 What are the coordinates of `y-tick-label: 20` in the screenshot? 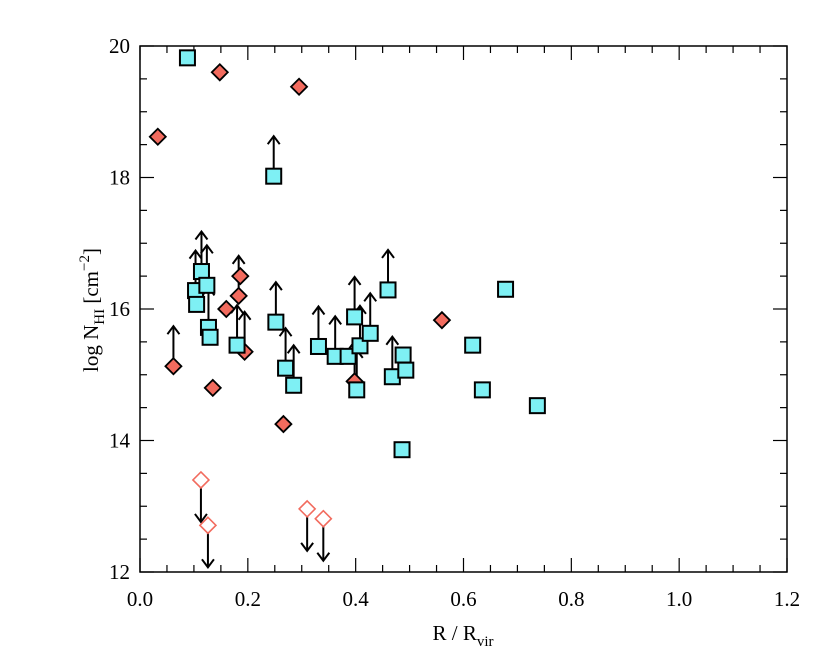 It's located at (119, 46).